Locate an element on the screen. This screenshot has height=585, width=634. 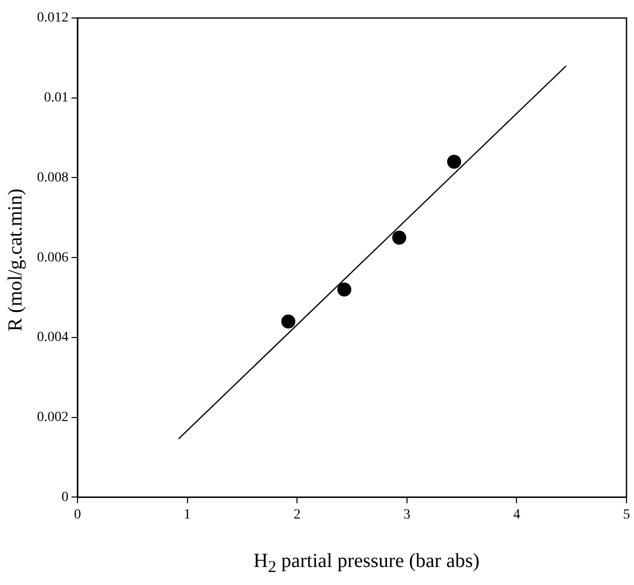
x-tick-label: 5 is located at coordinates (626, 514).